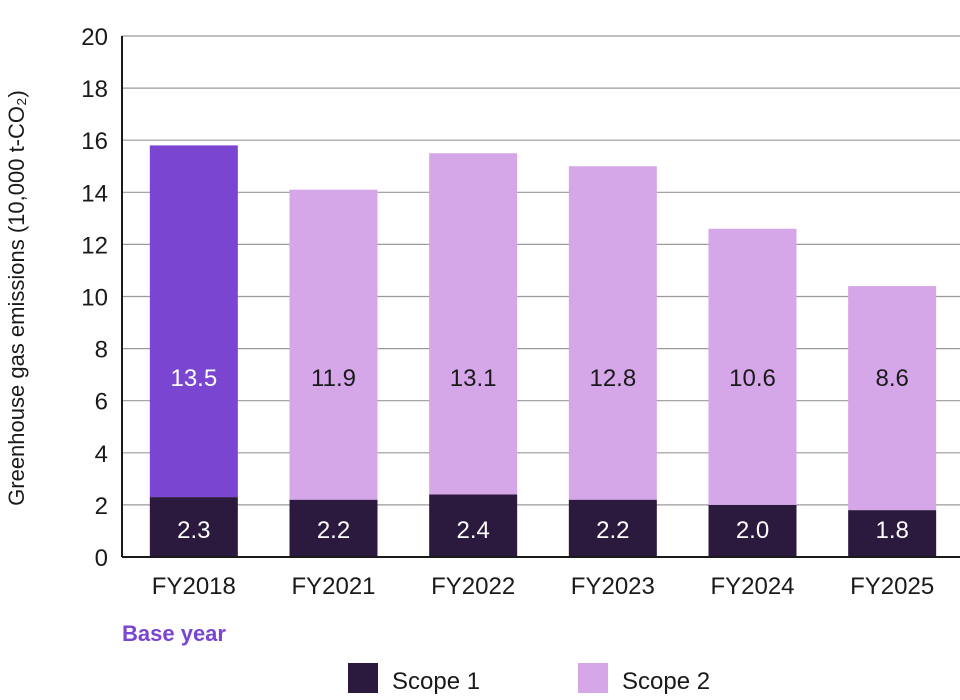 The image size is (960, 700). I want to click on x-tick-label: FY2024, so click(752, 586).